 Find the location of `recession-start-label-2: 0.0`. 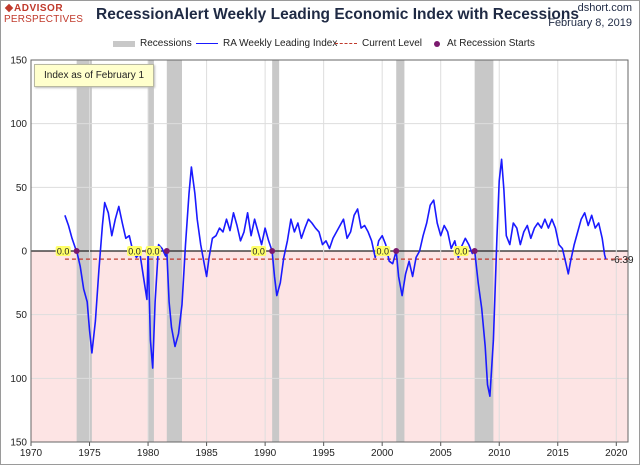

recession-start-label-2: 0.0 is located at coordinates (153, 252).